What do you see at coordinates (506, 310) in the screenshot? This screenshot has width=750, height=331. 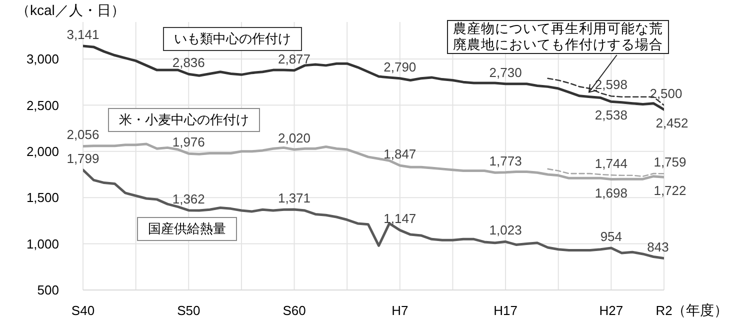 I see `x-tick-label: H17` at bounding box center [506, 310].